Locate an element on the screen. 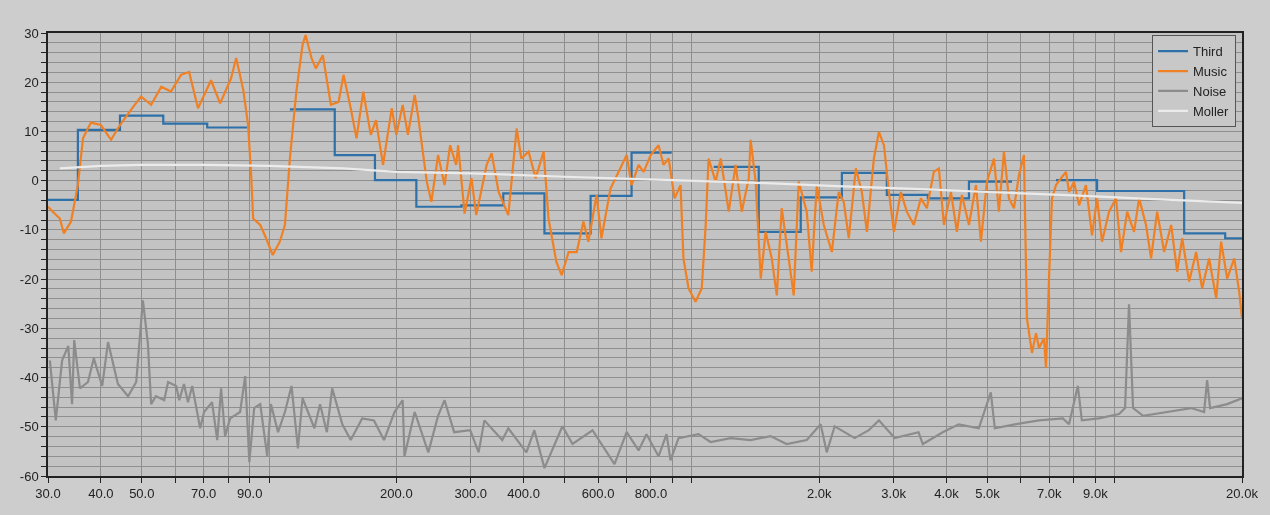 The image size is (1270, 515). x-tick-label: 70.0 is located at coordinates (203, 494).